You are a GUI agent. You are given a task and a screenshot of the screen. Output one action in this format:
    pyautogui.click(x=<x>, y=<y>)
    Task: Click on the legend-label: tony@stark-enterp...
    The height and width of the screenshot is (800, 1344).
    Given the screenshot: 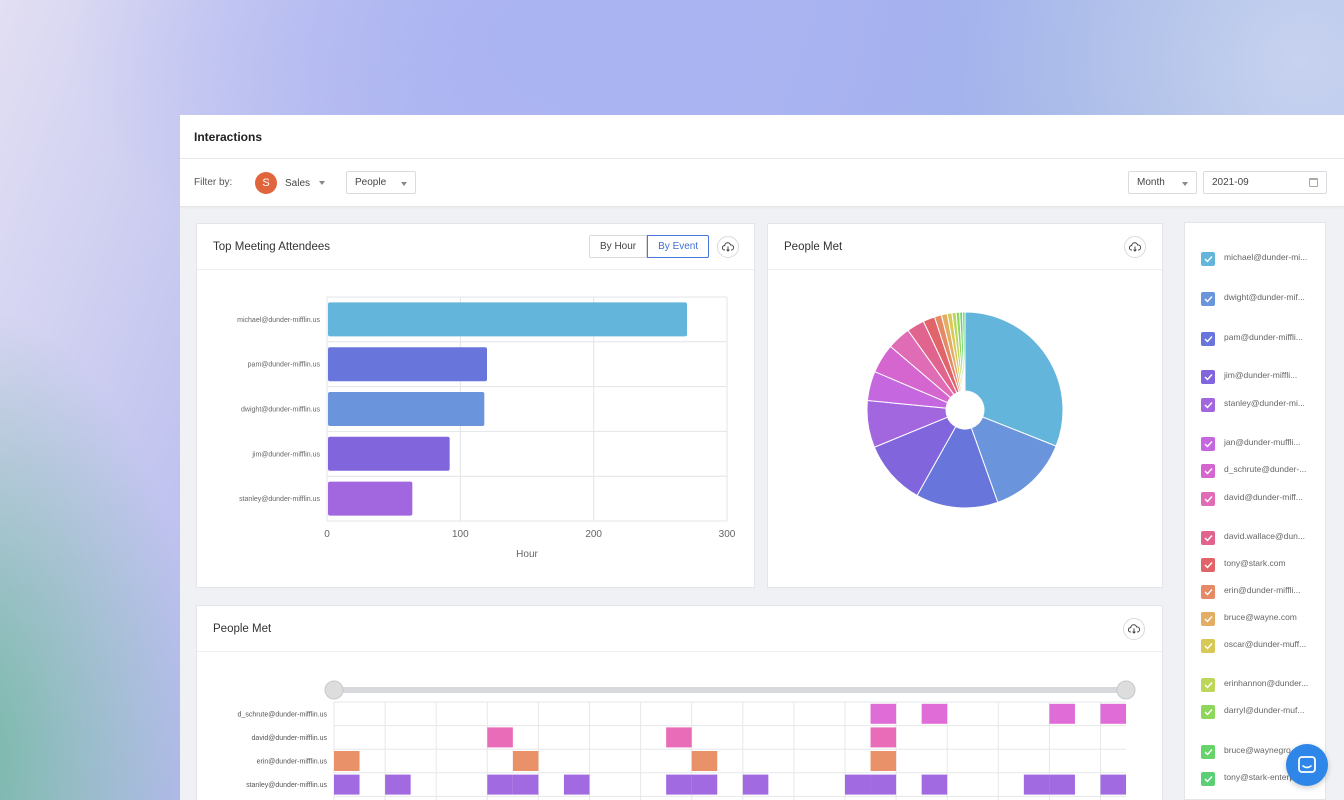 What is the action you would take?
    pyautogui.click(x=1263, y=777)
    